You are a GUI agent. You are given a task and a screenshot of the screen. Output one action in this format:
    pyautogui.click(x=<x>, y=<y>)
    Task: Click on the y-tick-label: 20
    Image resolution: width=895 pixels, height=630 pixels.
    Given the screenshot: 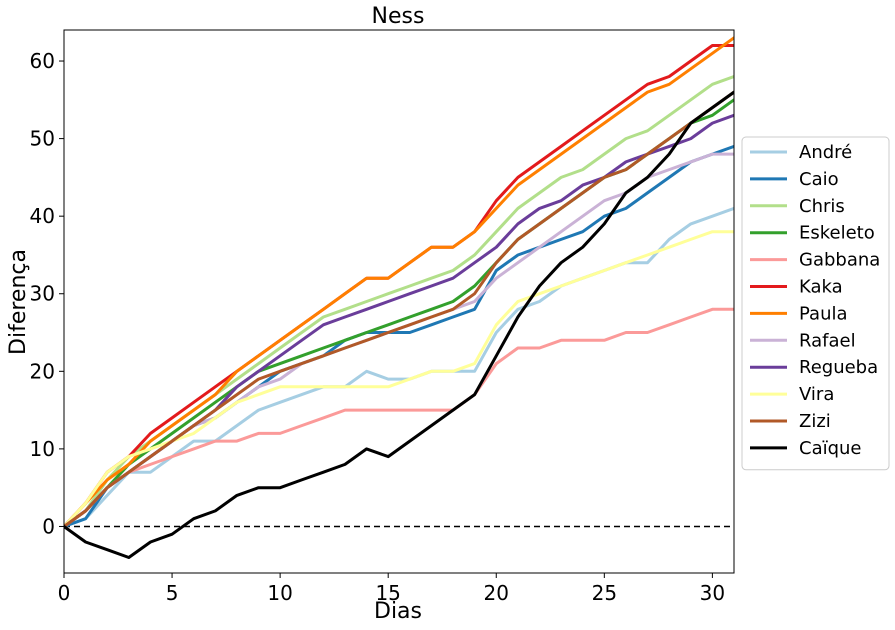 What is the action you would take?
    pyautogui.click(x=42, y=371)
    